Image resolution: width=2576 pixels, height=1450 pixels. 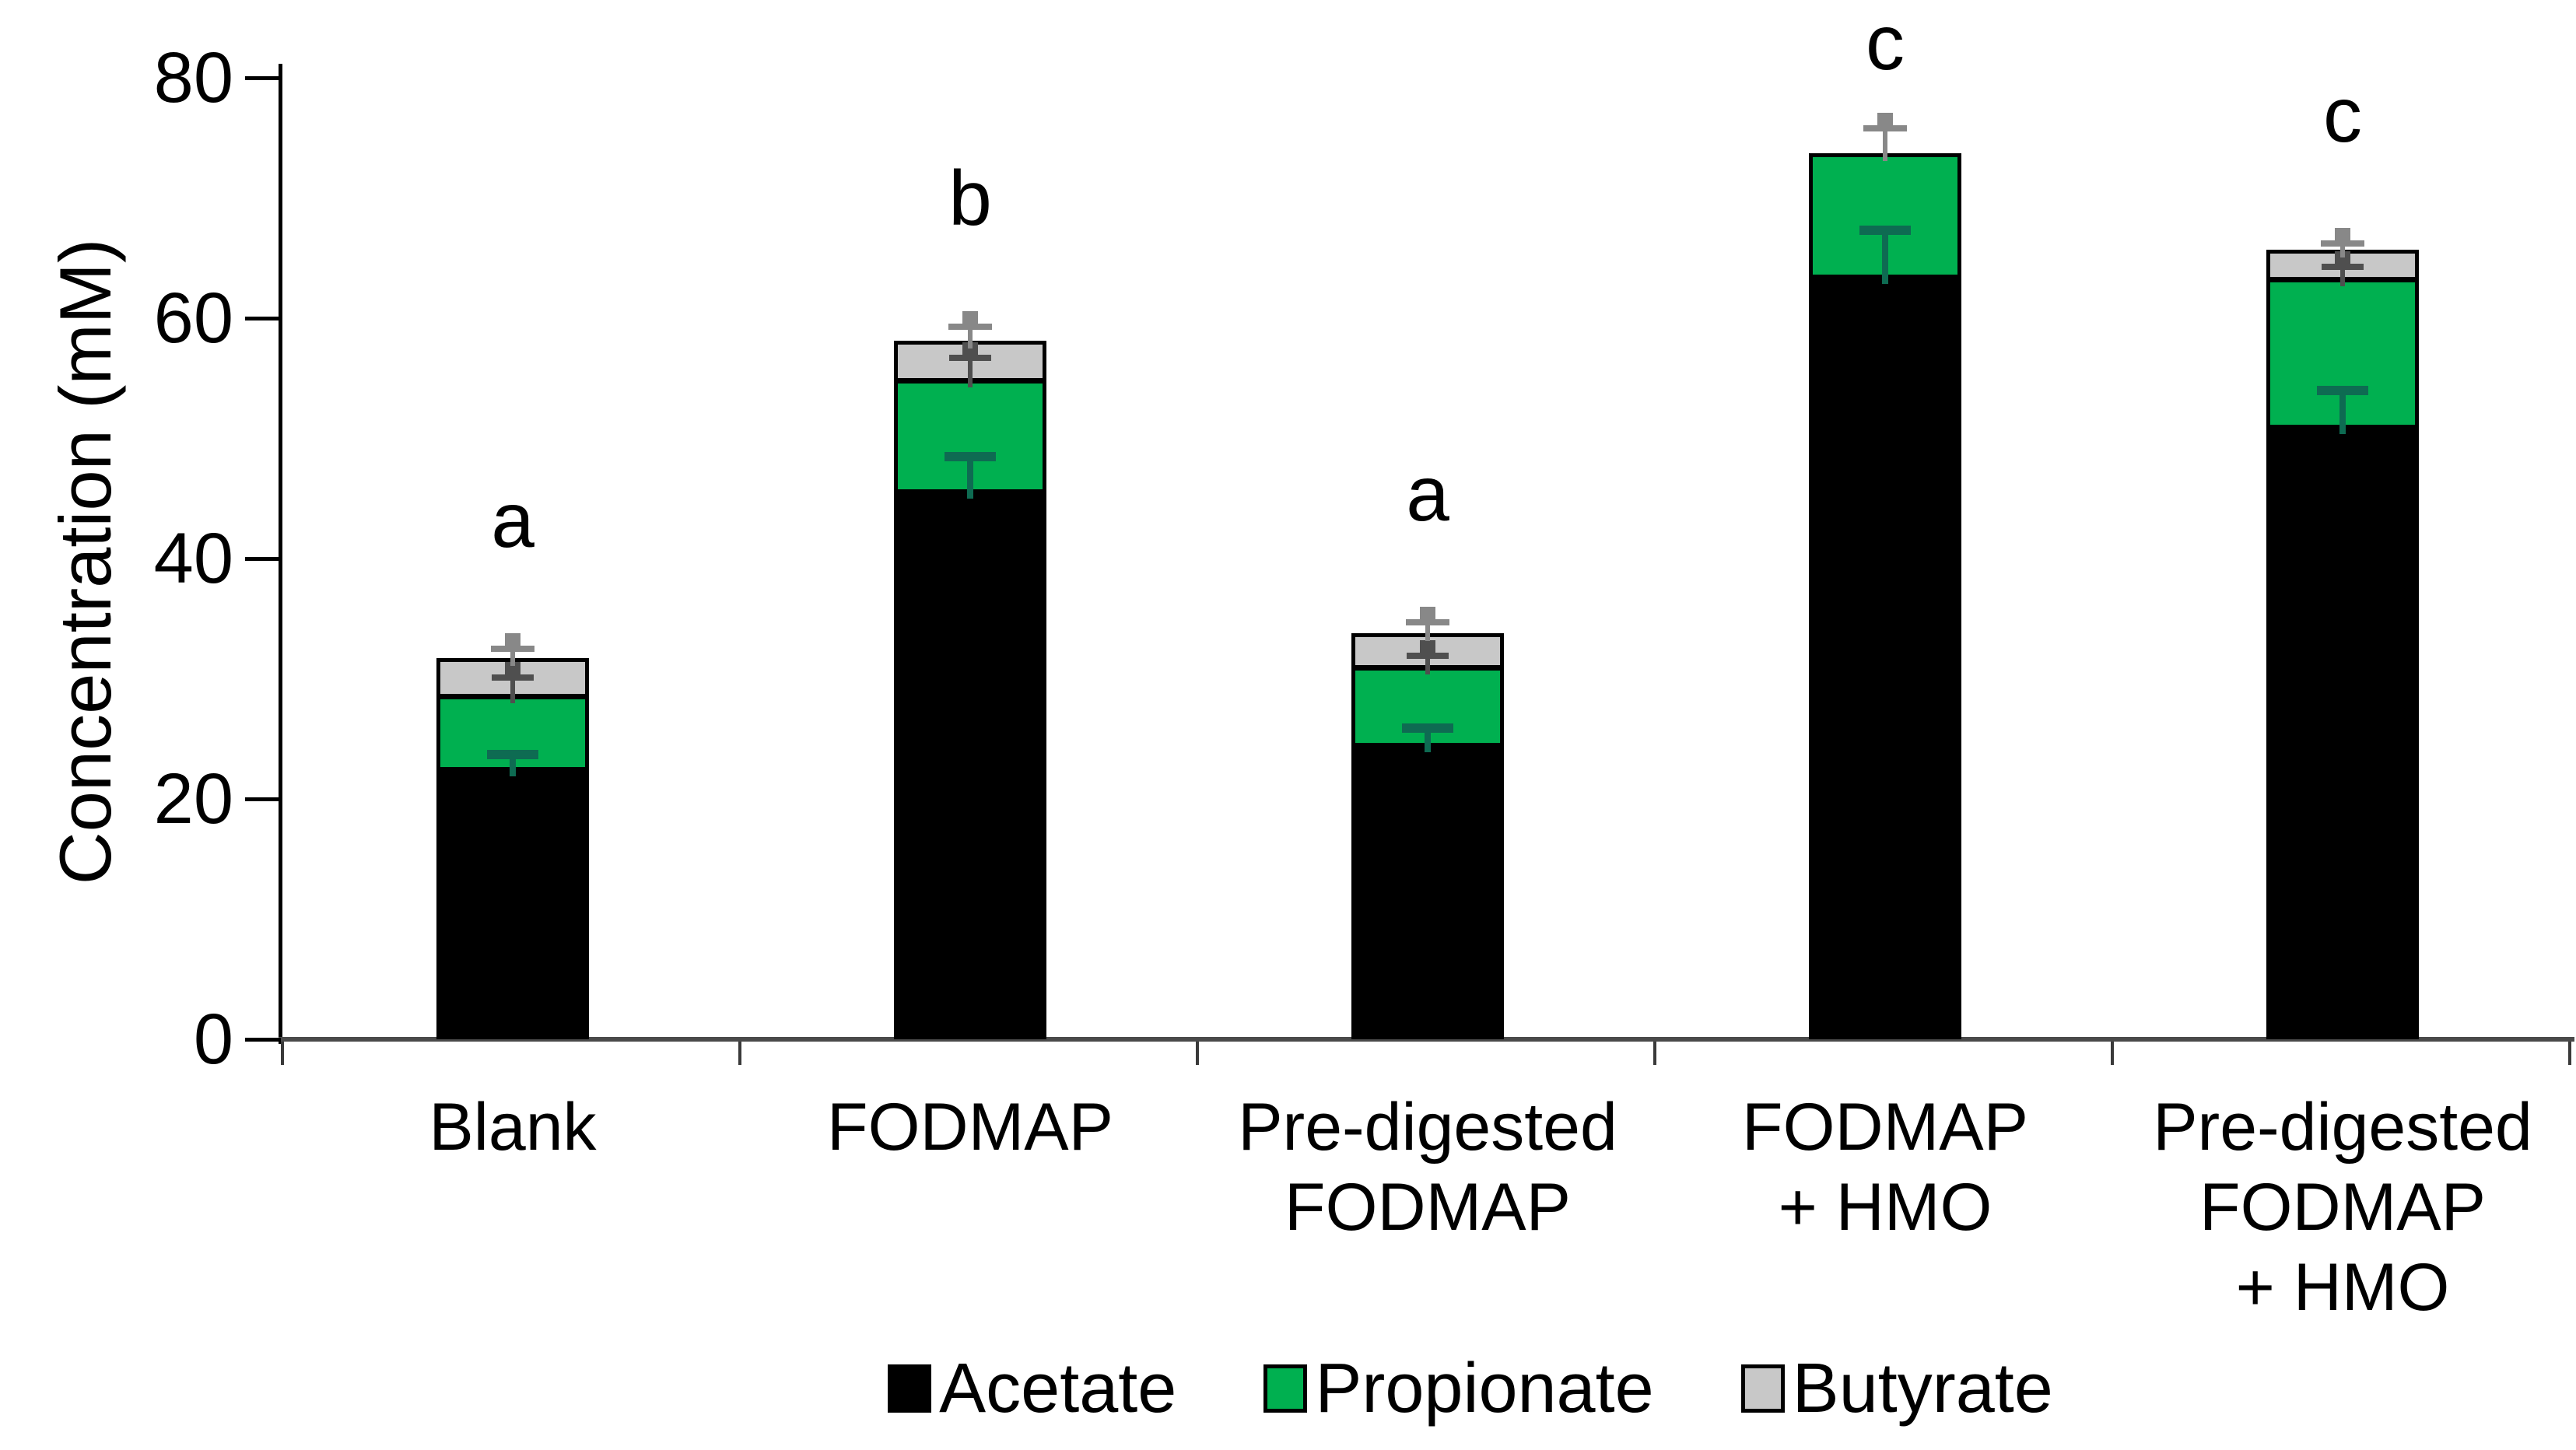 I want to click on legend-swatch-butyrate, so click(x=1762, y=1388).